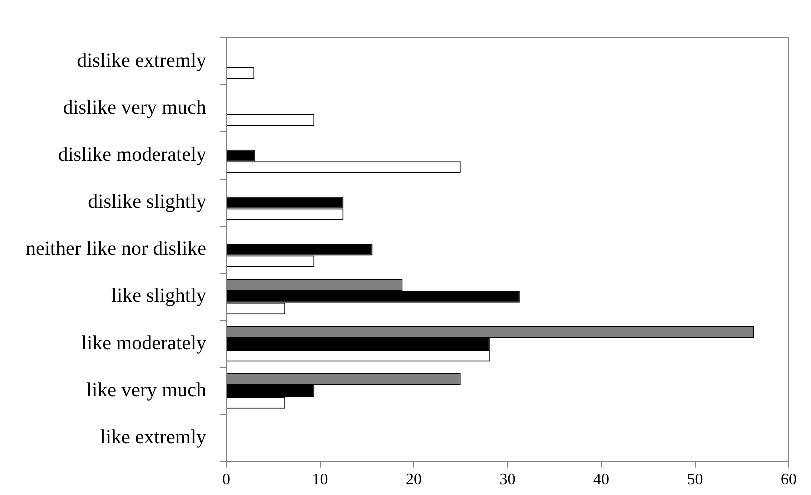 Image resolution: width=811 pixels, height=495 pixels. I want to click on y-tick-label: dislike slightly, so click(147, 202).